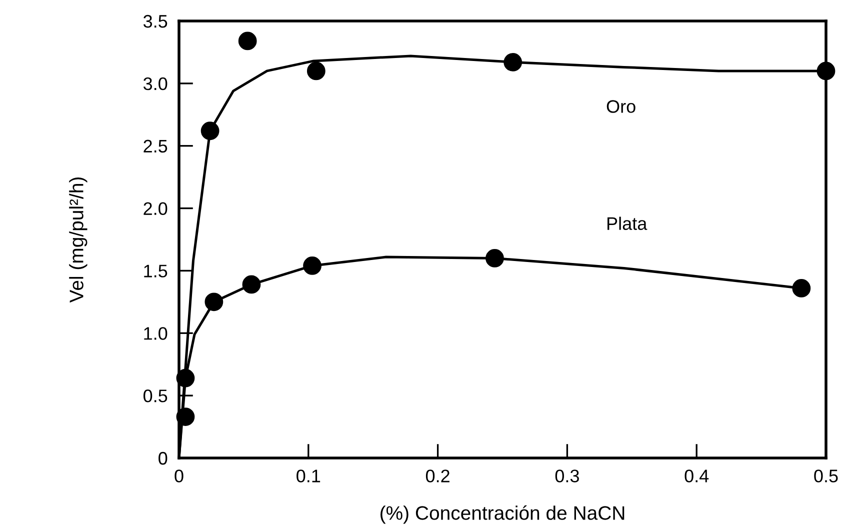 This screenshot has width=845, height=529. I want to click on x-tick-label: 0, so click(179, 476).